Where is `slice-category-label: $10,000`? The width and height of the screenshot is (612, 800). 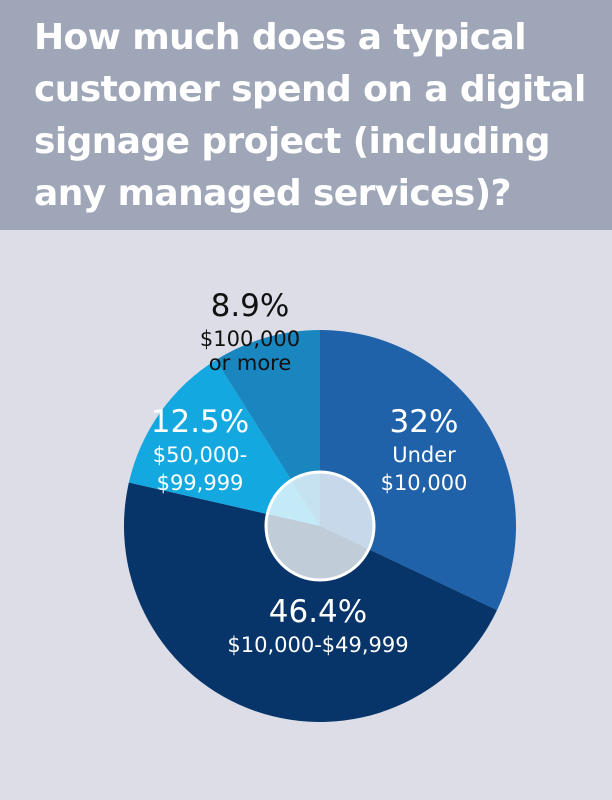
slice-category-label: $10,000 is located at coordinates (424, 483).